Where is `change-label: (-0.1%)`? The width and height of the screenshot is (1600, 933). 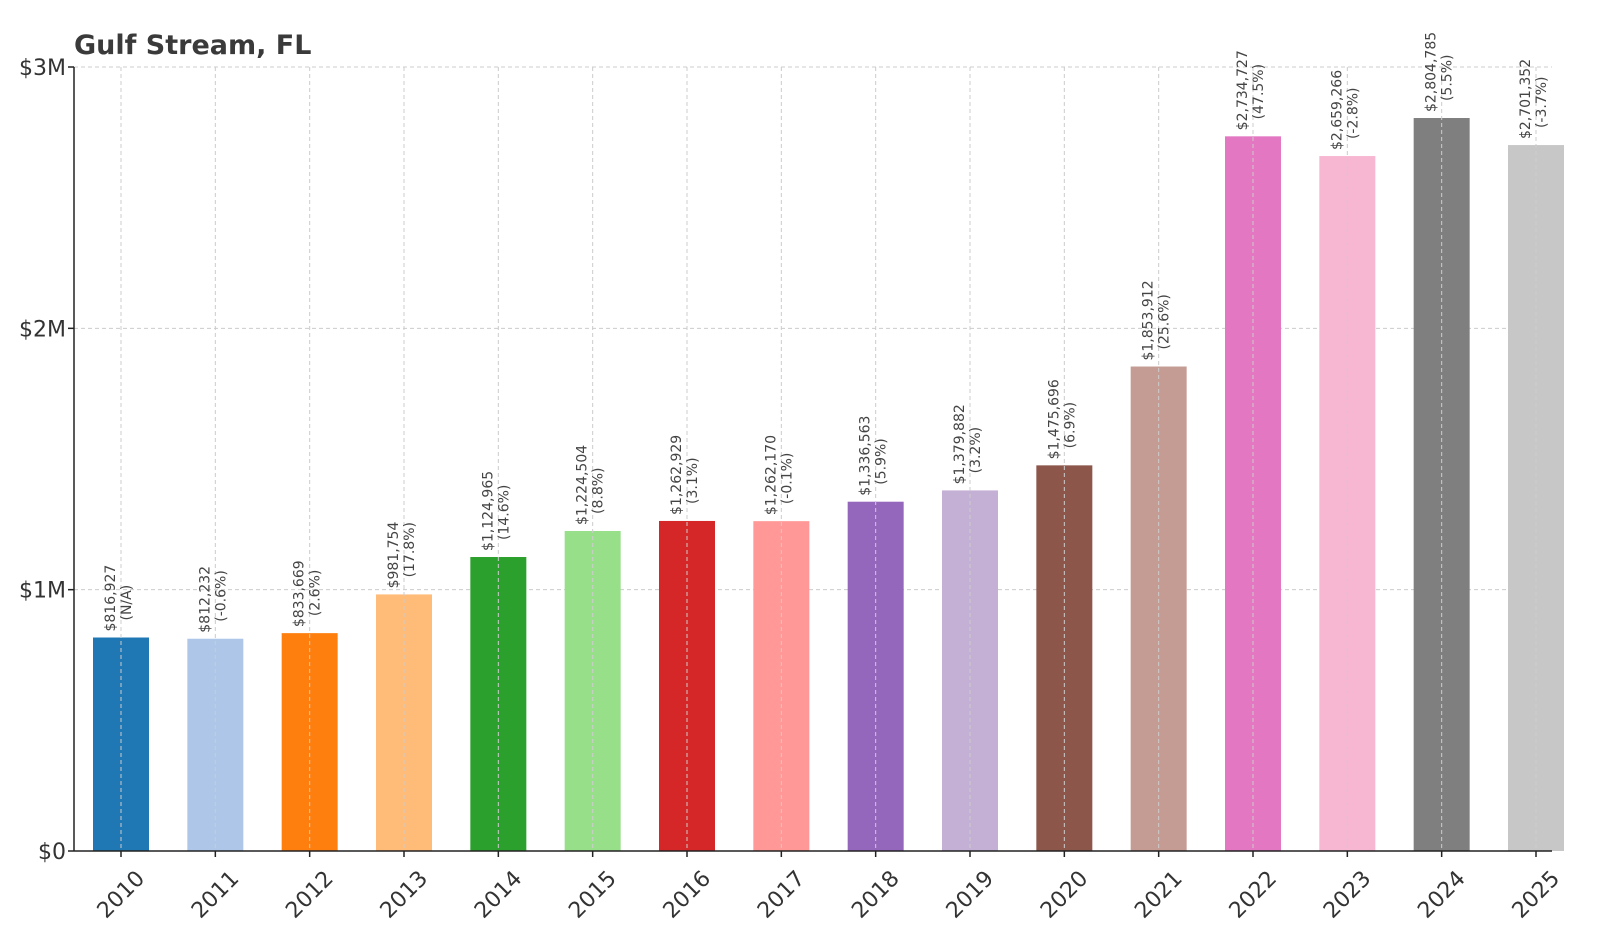 change-label: (-0.1%) is located at coordinates (787, 479).